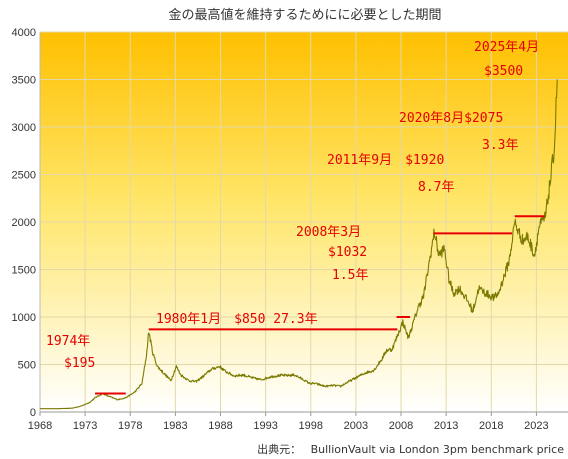 This screenshot has width=568, height=459. Describe the element at coordinates (350, 275) in the screenshot. I see `annotation-2008-duration: 1.5年` at that location.